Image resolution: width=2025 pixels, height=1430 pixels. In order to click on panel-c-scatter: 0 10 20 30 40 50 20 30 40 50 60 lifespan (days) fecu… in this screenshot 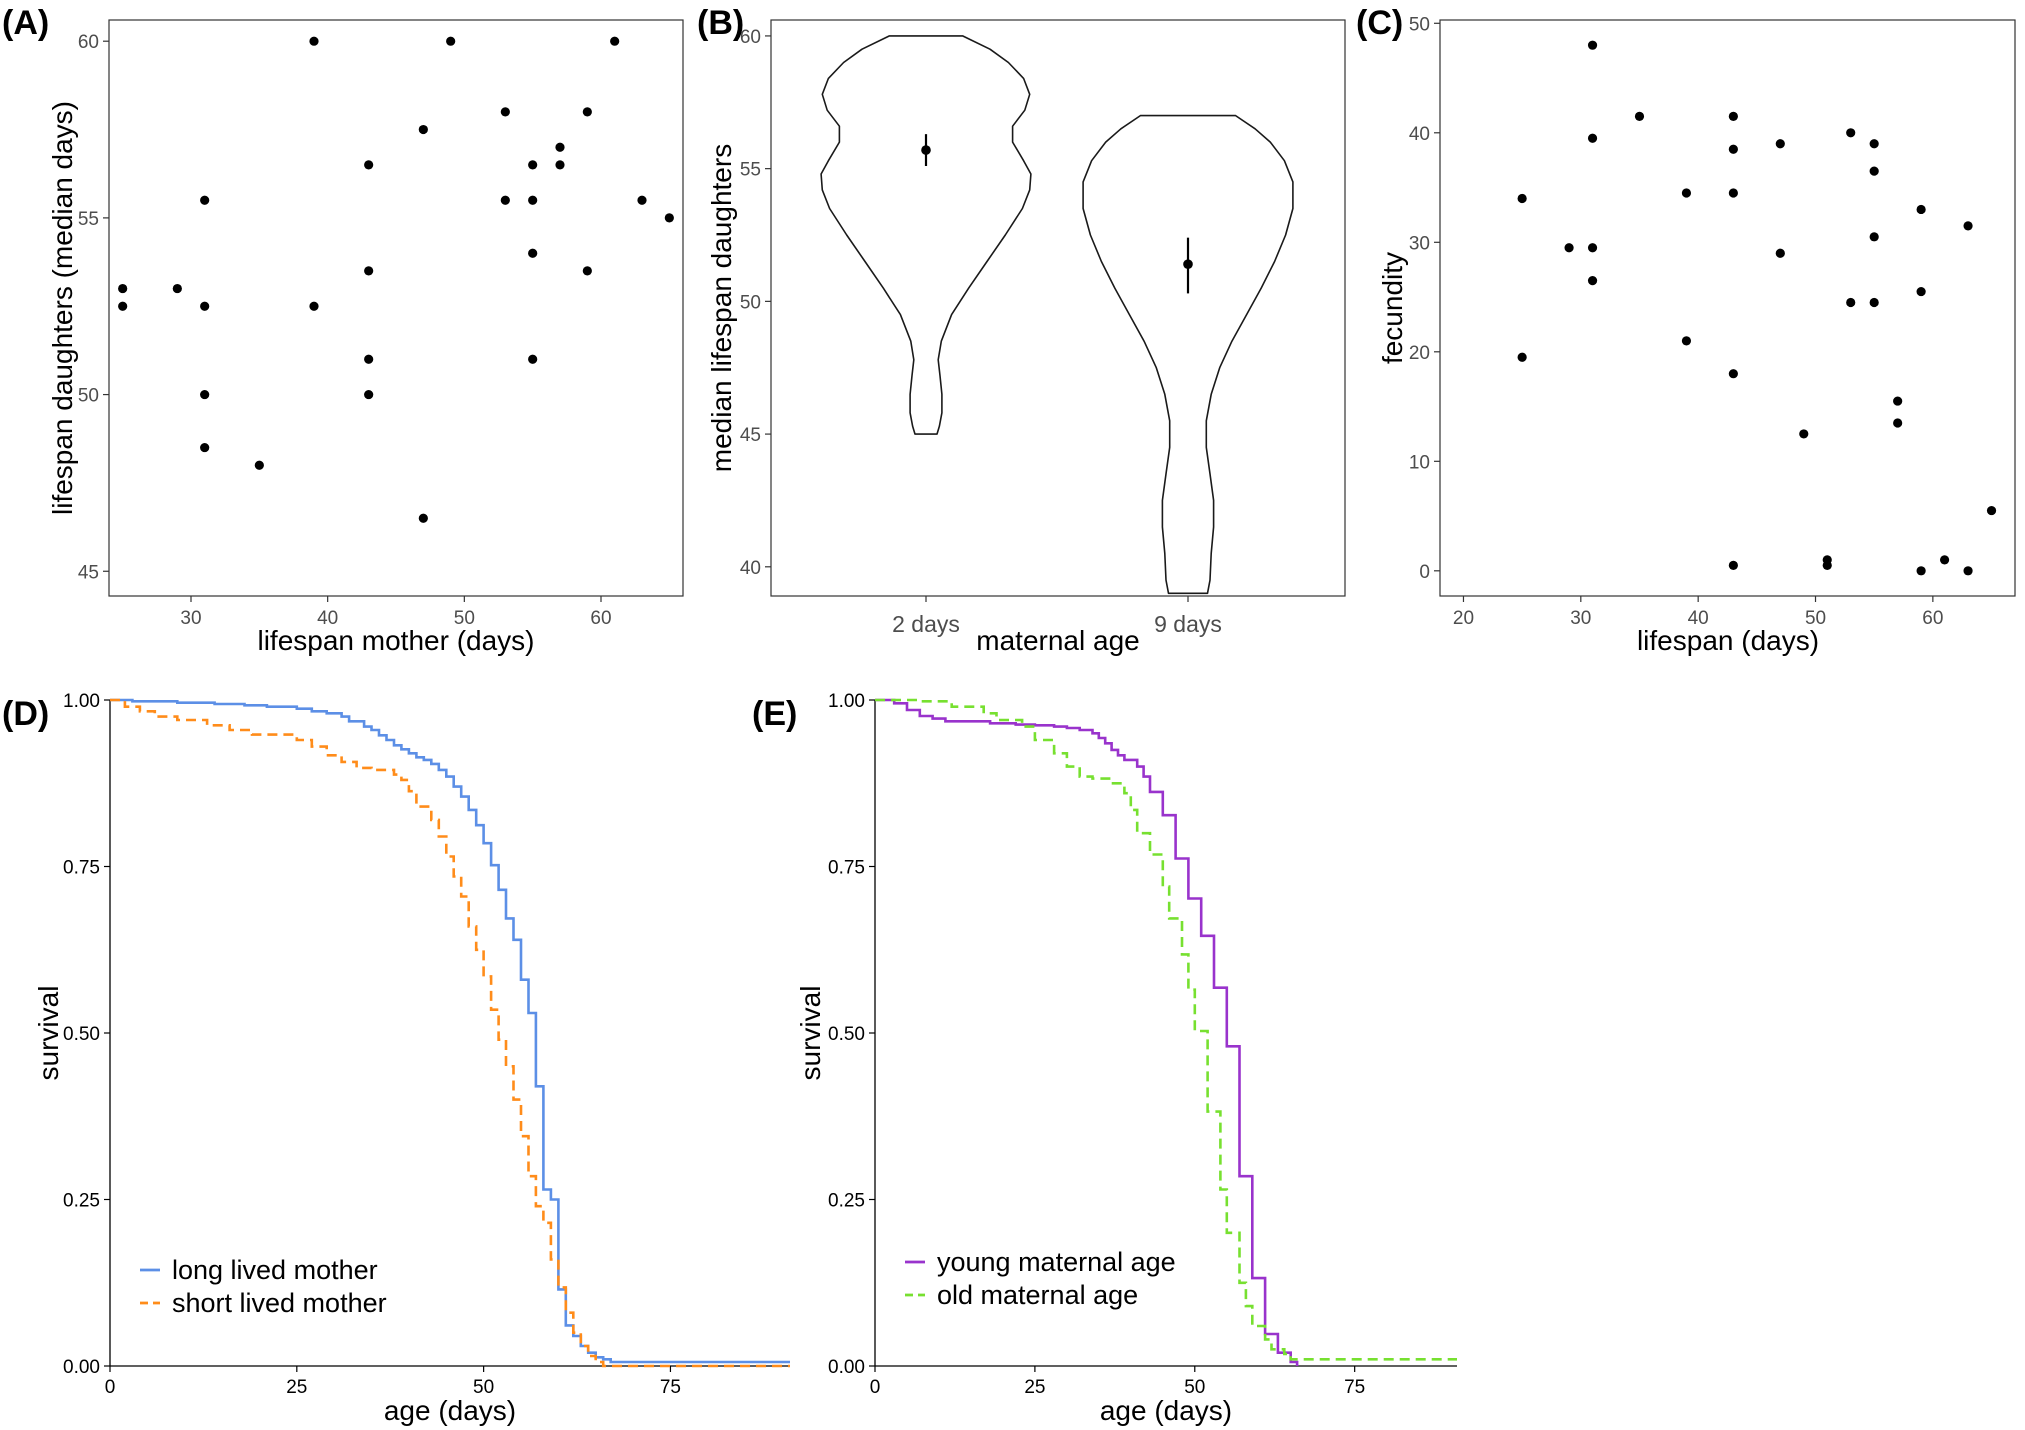, I will do `click(1696, 335)`.